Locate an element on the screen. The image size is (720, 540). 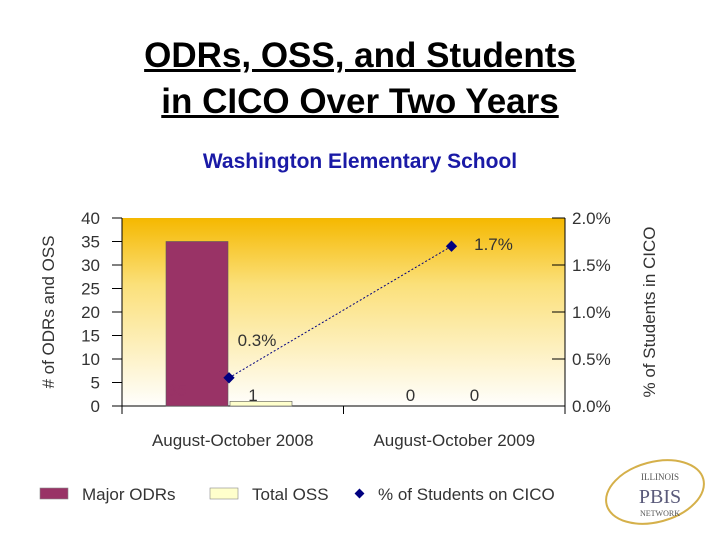
illinois-pbis-logo: ILLINOIS PBIS NETWORK is located at coordinates (655, 492).